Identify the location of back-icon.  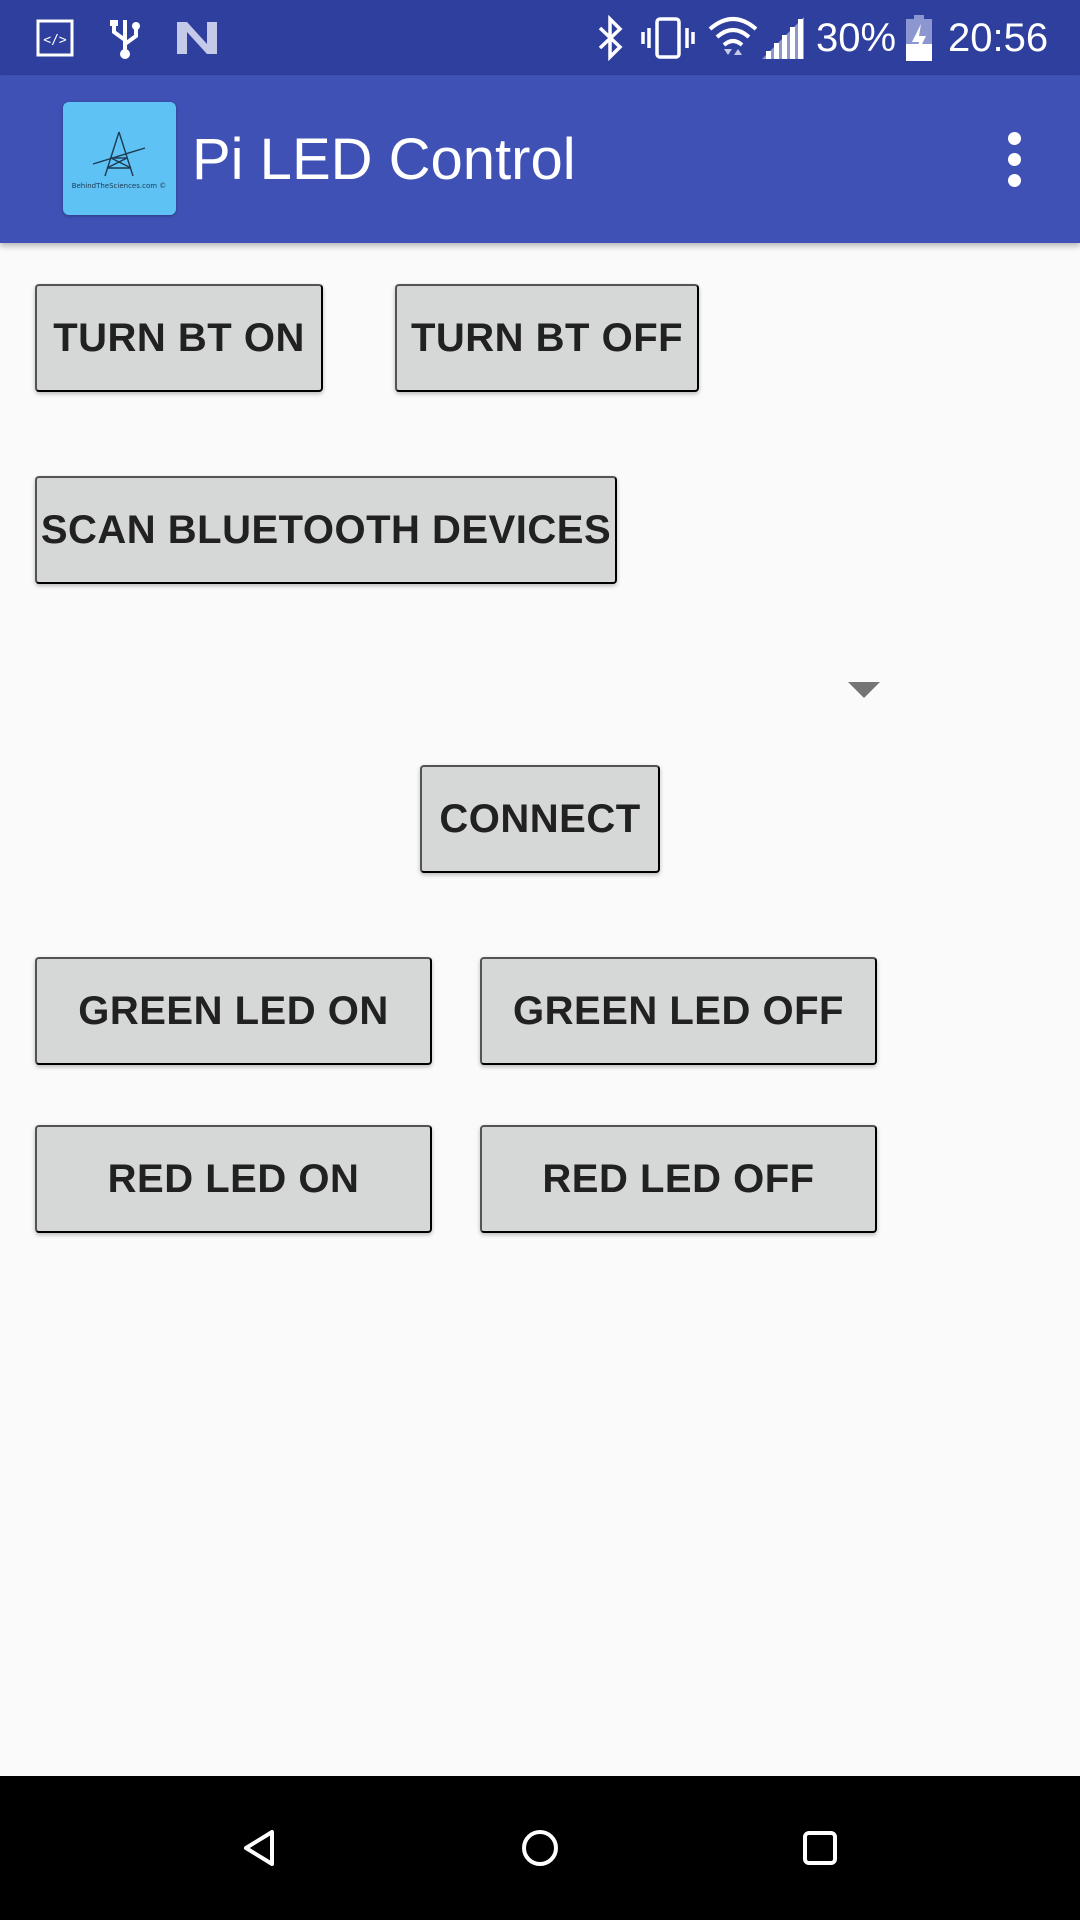
(260, 1848).